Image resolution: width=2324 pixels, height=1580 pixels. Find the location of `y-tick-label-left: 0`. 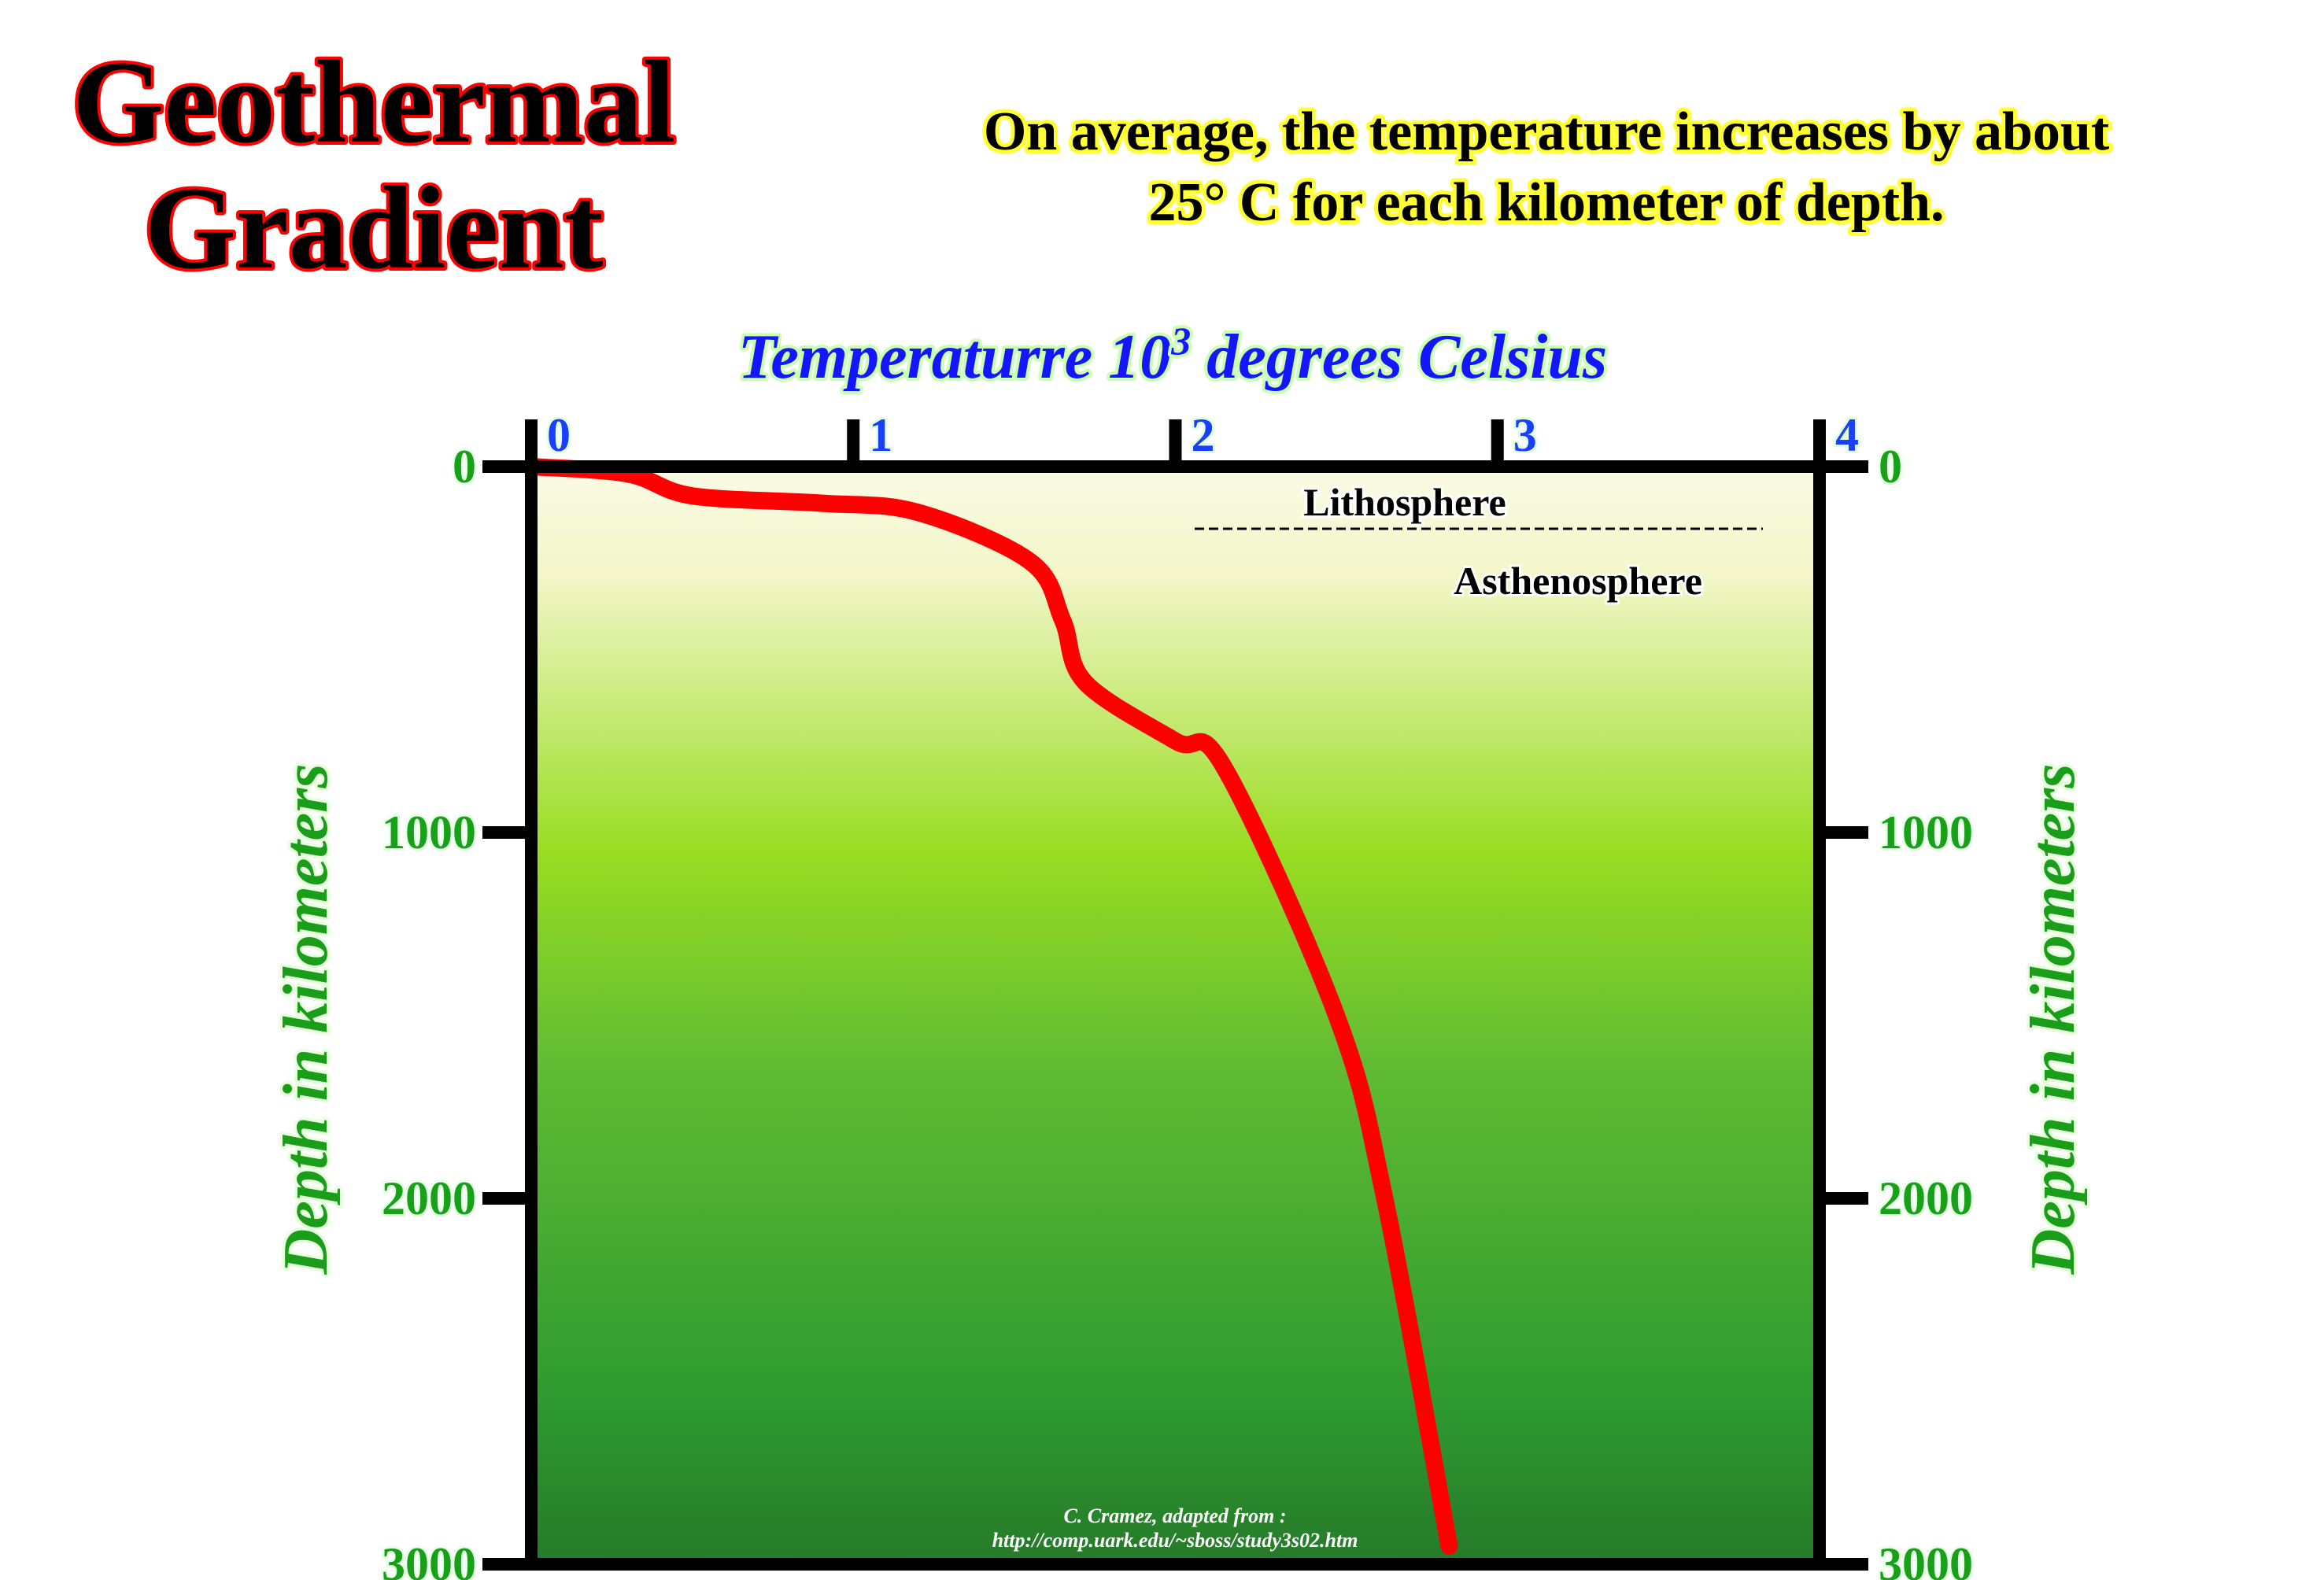

y-tick-label-left: 0 is located at coordinates (464, 467).